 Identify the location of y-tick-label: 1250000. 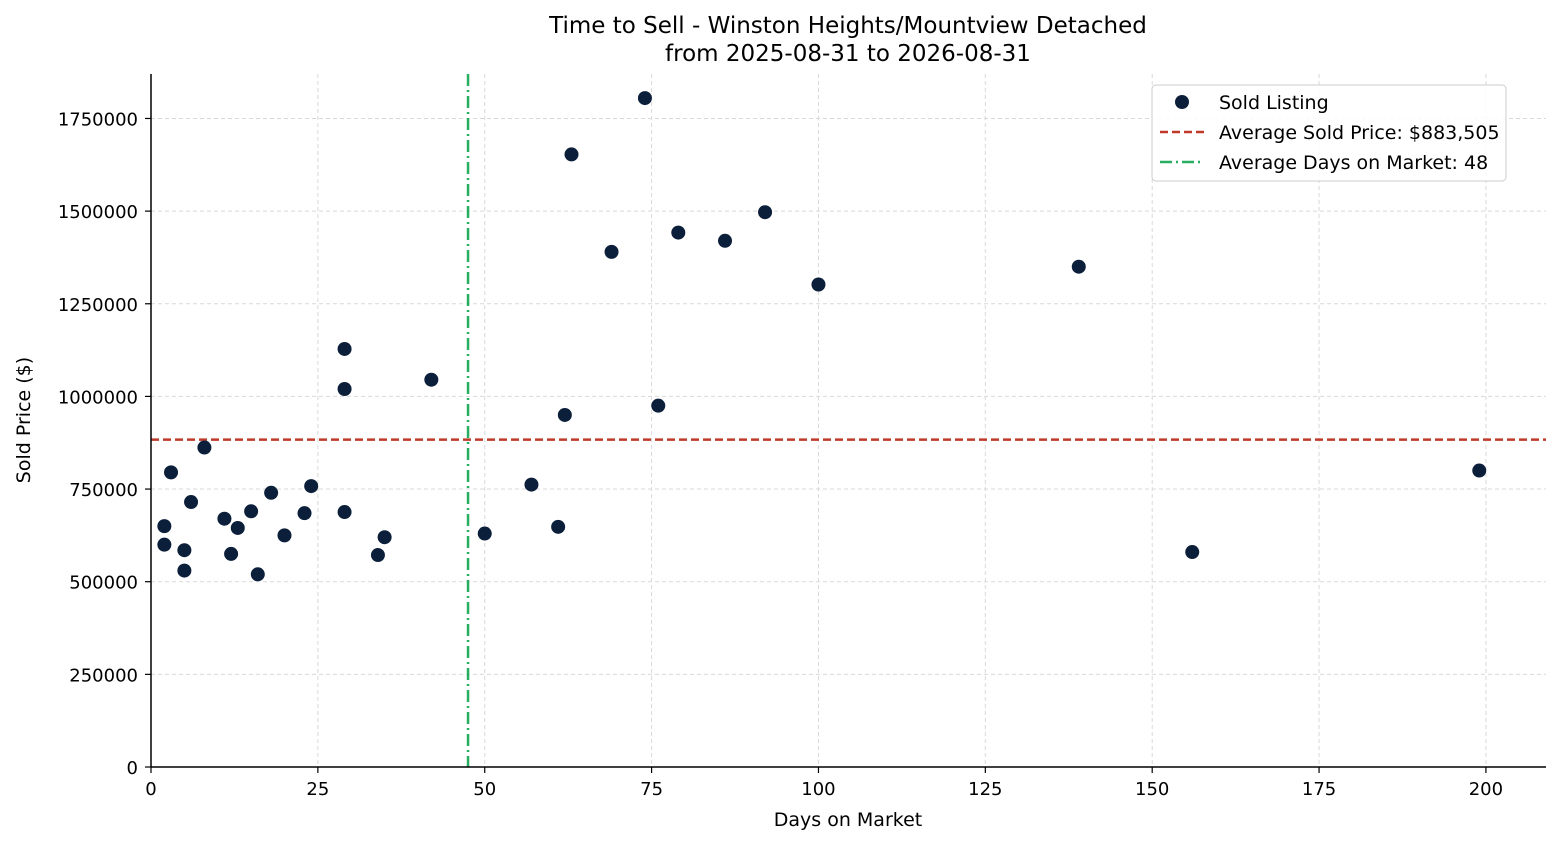
(98, 305).